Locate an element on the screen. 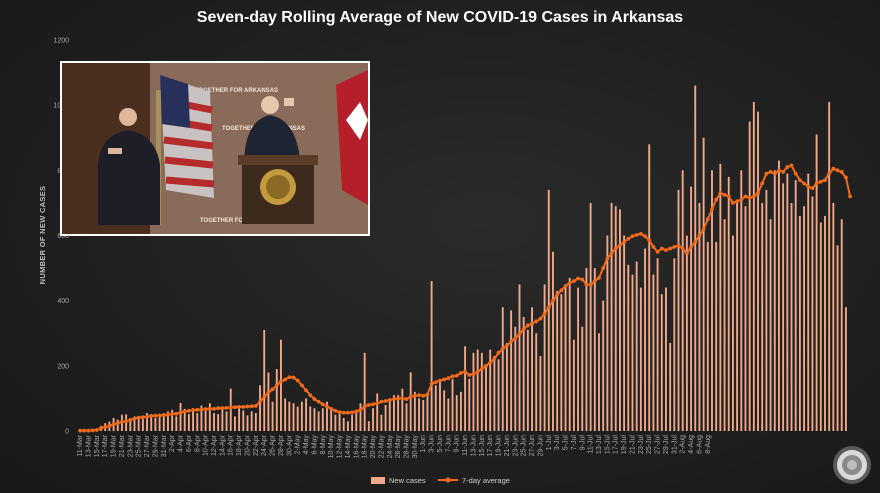  x-tick-label: 21-Mar is located at coordinates (122, 445).